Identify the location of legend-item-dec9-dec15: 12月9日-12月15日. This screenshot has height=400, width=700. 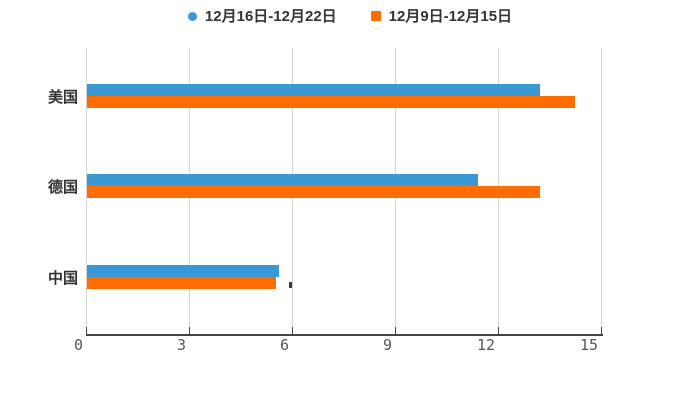
(441, 16).